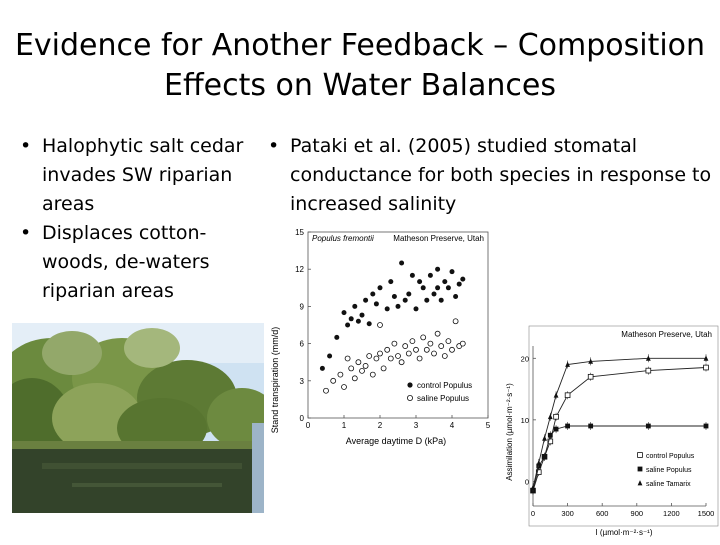 The height and width of the screenshot is (545, 720). I want to click on riparian-photo-icon, so click(138, 418).